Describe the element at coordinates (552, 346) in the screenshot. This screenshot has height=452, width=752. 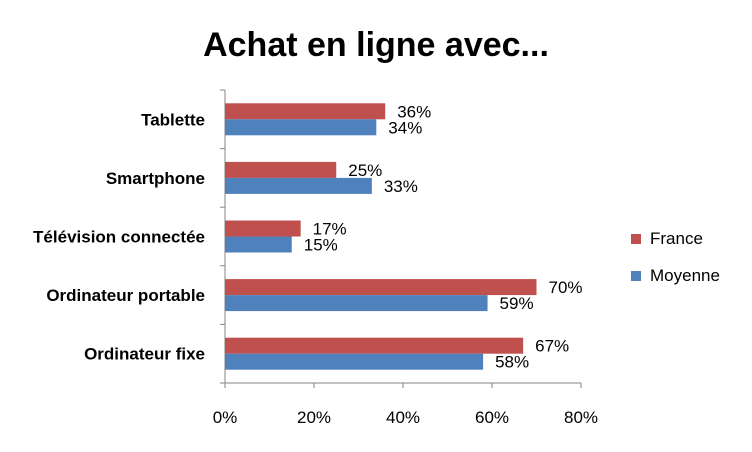
I see `data-label: 67%` at that location.